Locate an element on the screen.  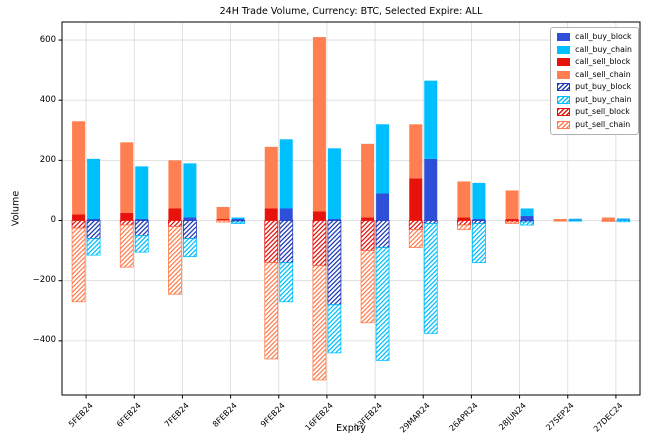
bar-put_sell_chain-5FEB24 is located at coordinates (78, 265).